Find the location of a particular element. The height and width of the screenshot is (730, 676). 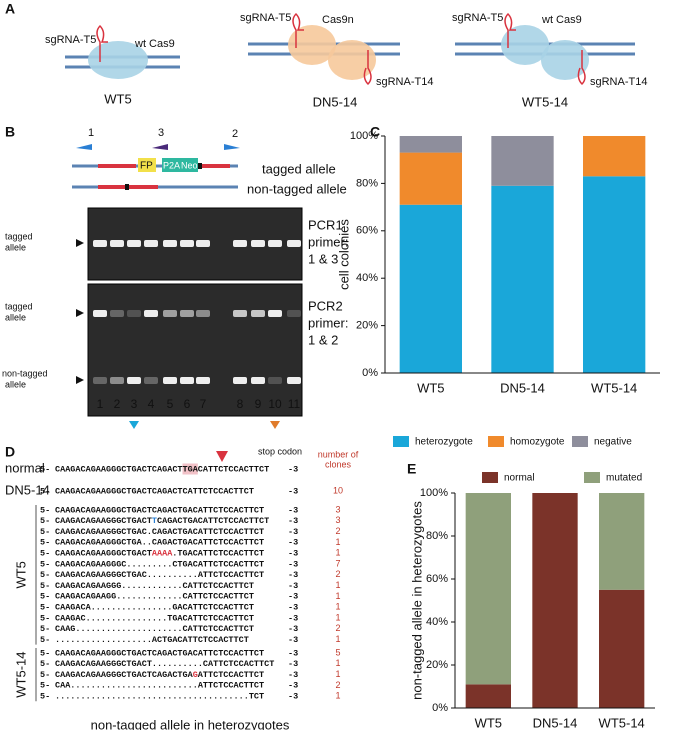

y-tick-label: 60% is located at coordinates (367, 231).